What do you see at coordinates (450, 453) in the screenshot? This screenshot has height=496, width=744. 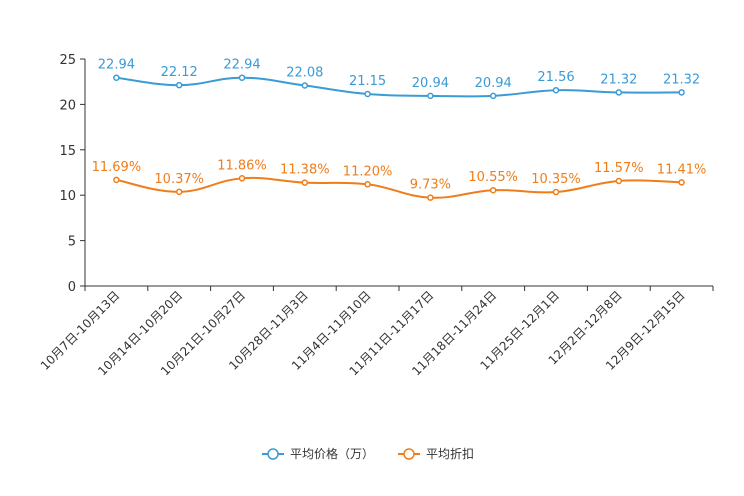 I see `legend-label: 平均折扣` at bounding box center [450, 453].